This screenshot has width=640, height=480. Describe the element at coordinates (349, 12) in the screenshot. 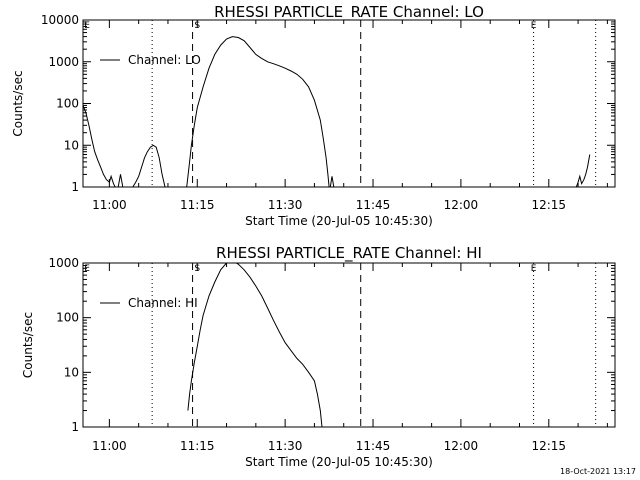

I see `chart-title: RHESSI PARTICLE_RATE Channel: LO` at that location.